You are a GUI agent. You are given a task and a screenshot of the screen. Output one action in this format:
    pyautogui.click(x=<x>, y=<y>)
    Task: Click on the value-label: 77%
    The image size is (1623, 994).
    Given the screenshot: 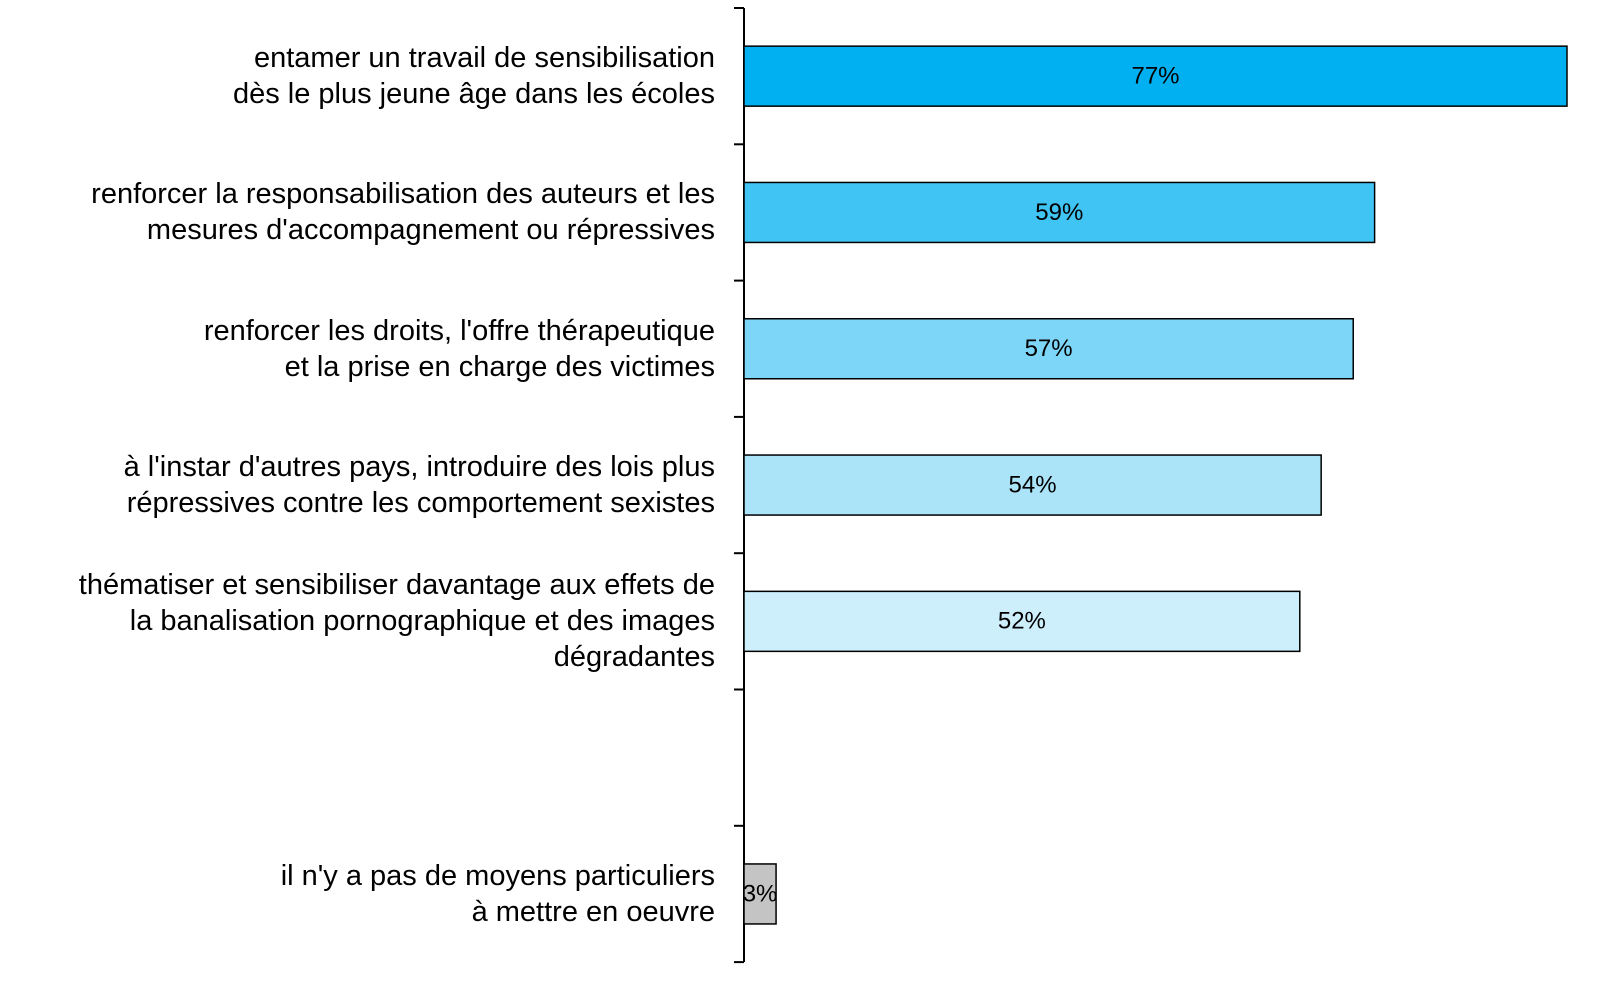 What is the action you would take?
    pyautogui.click(x=1155, y=75)
    